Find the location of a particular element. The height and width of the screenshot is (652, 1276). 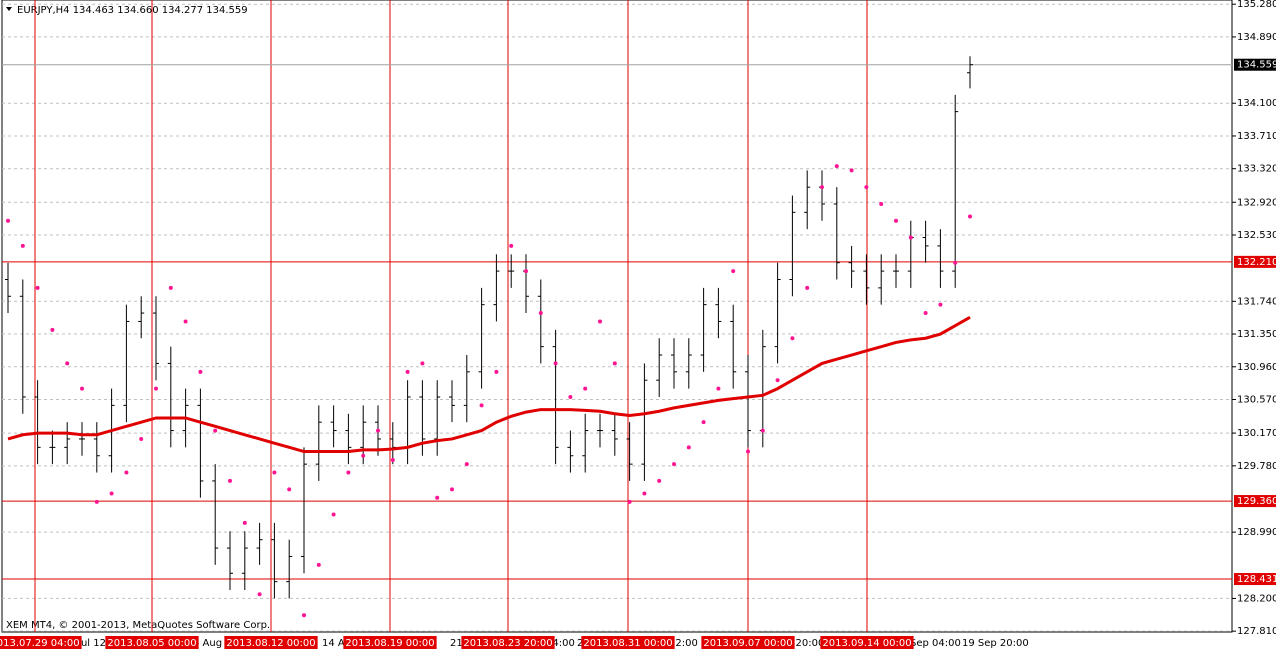

y-tick-label: 127.810 is located at coordinates (1256, 631).